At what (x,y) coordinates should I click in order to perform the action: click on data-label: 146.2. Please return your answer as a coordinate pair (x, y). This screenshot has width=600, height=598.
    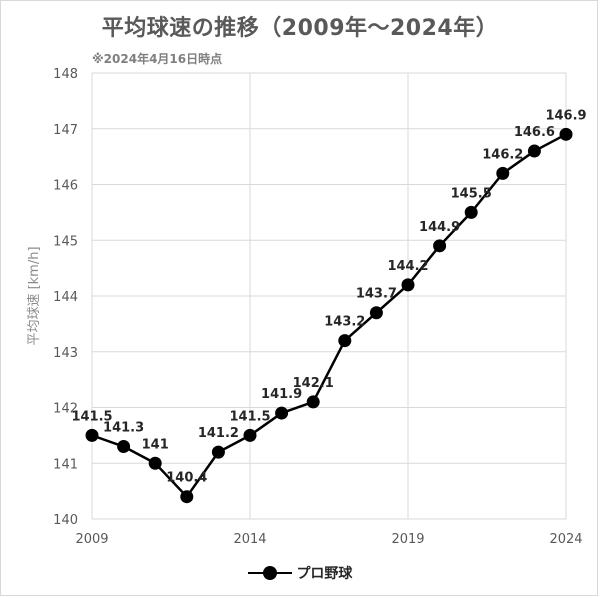
    Looking at the image, I should click on (502, 154).